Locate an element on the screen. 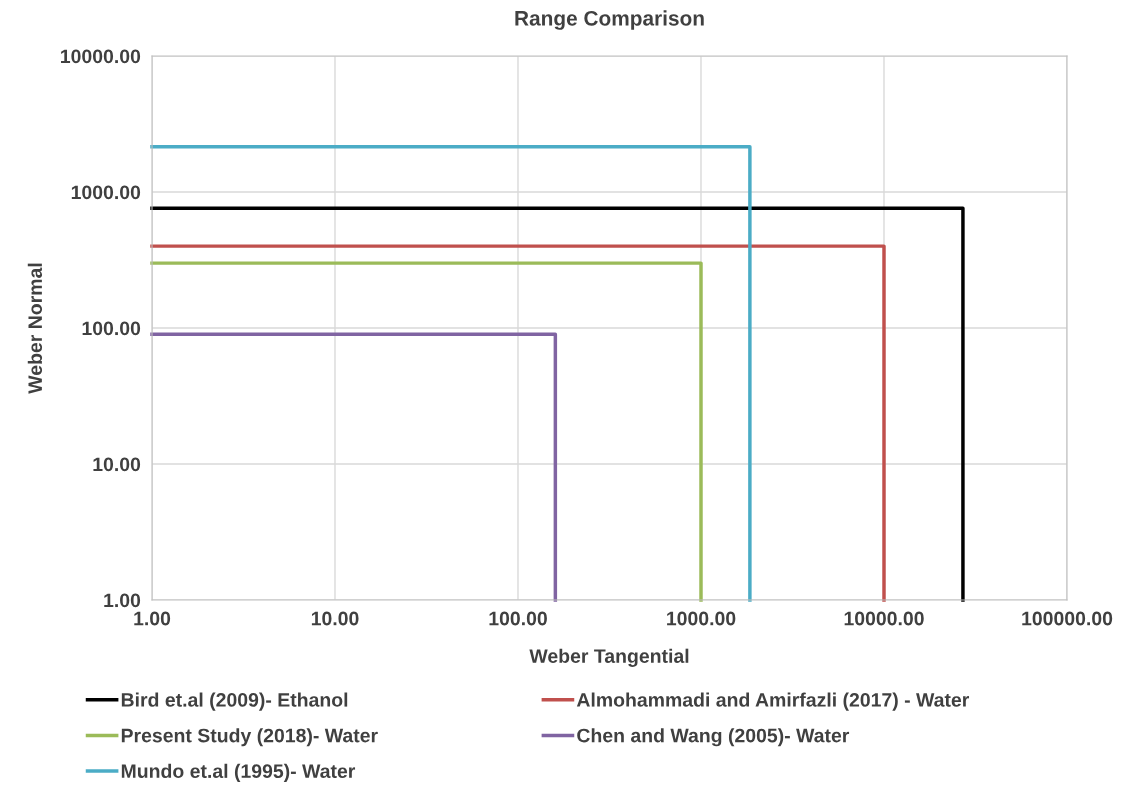 This screenshot has height=810, width=1129. chart-title: Range Comparison is located at coordinates (609, 20).